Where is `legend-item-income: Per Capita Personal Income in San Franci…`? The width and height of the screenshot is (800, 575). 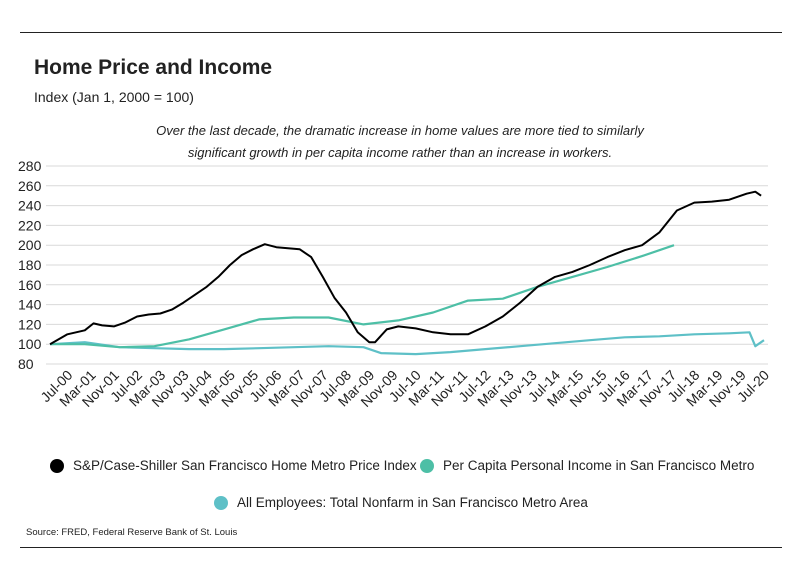 legend-item-income: Per Capita Personal Income in San Franci… is located at coordinates (587, 465).